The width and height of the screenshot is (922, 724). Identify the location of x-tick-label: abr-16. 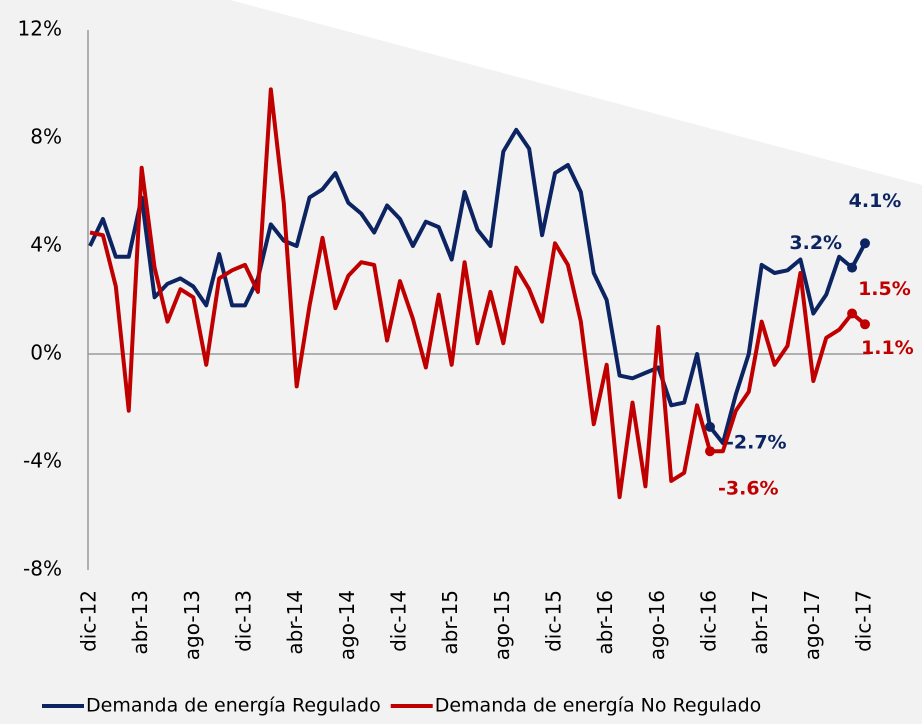
(605, 622).